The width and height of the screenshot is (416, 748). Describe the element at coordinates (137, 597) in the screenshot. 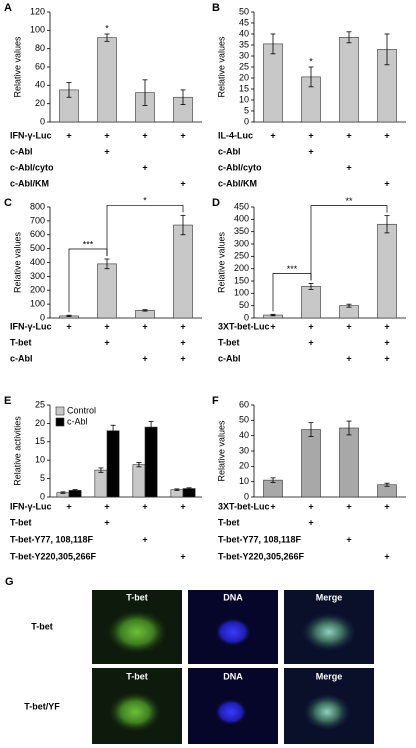

I see `column-label: T-bet` at that location.